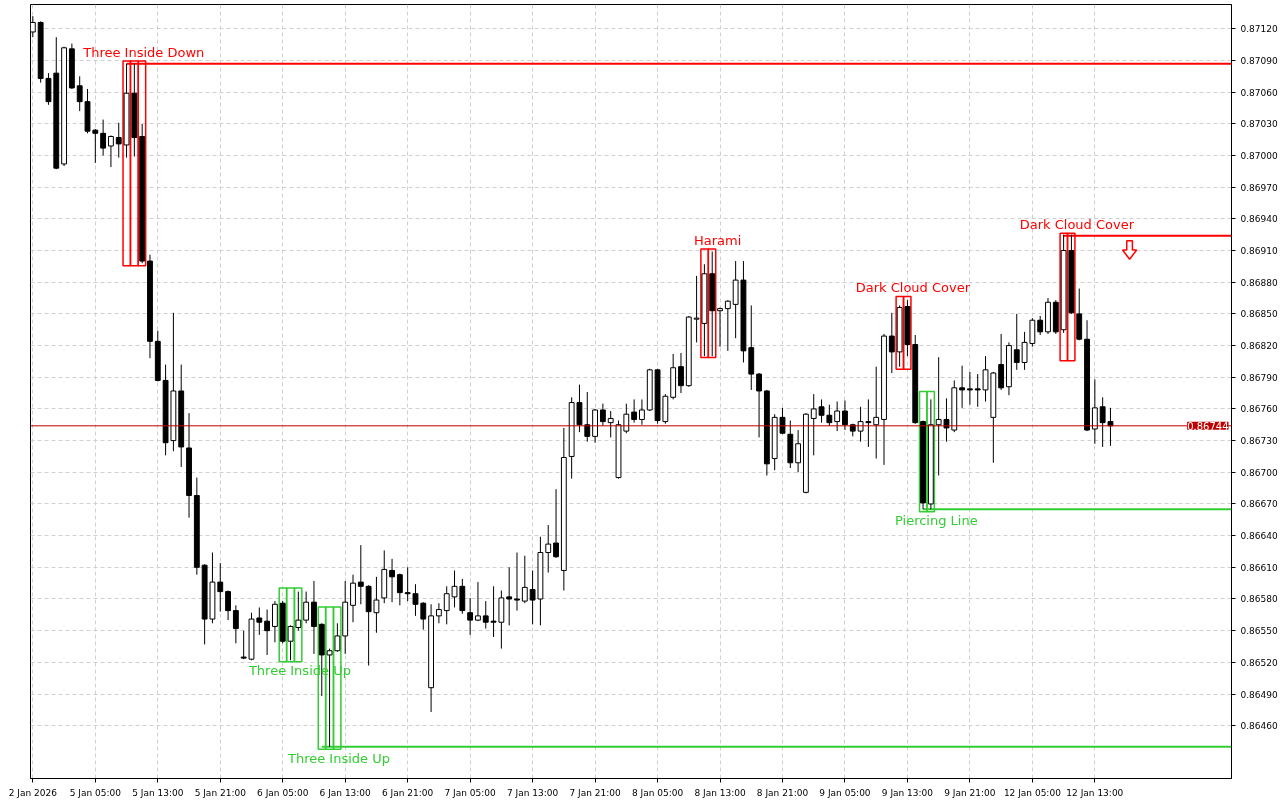  I want to click on annotation: Three Inside Down, so click(143, 52).